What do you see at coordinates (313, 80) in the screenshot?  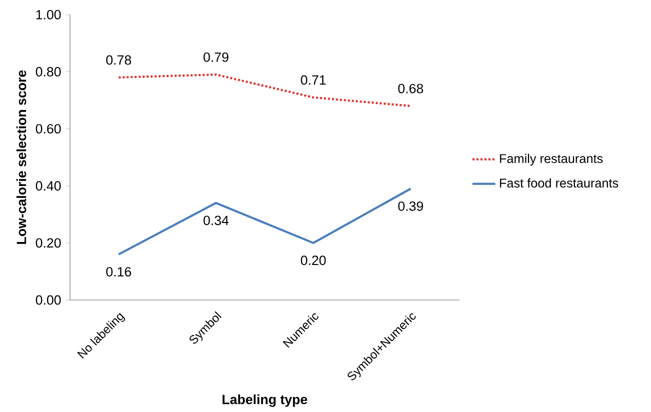 I see `data-label: 0.71` at bounding box center [313, 80].